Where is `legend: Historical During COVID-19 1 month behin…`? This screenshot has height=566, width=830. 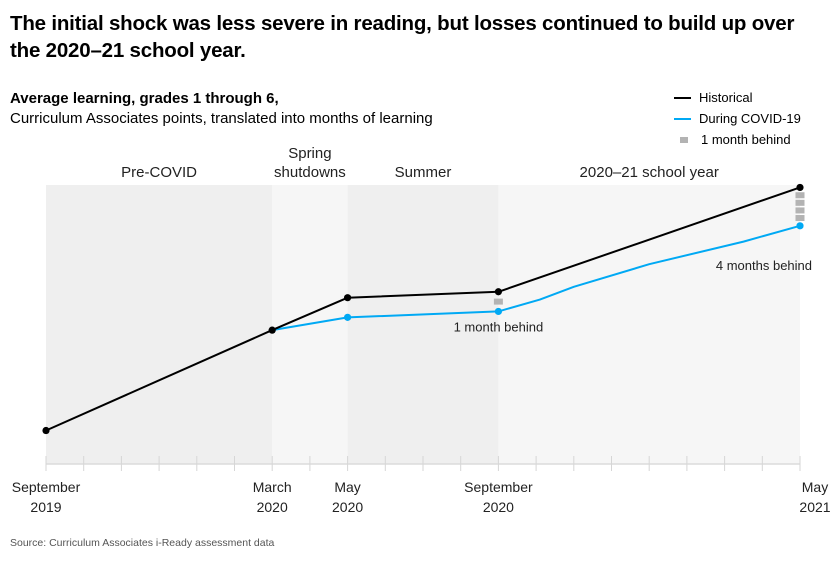
legend: Historical During COVID-19 1 month behin… is located at coordinates (737, 118).